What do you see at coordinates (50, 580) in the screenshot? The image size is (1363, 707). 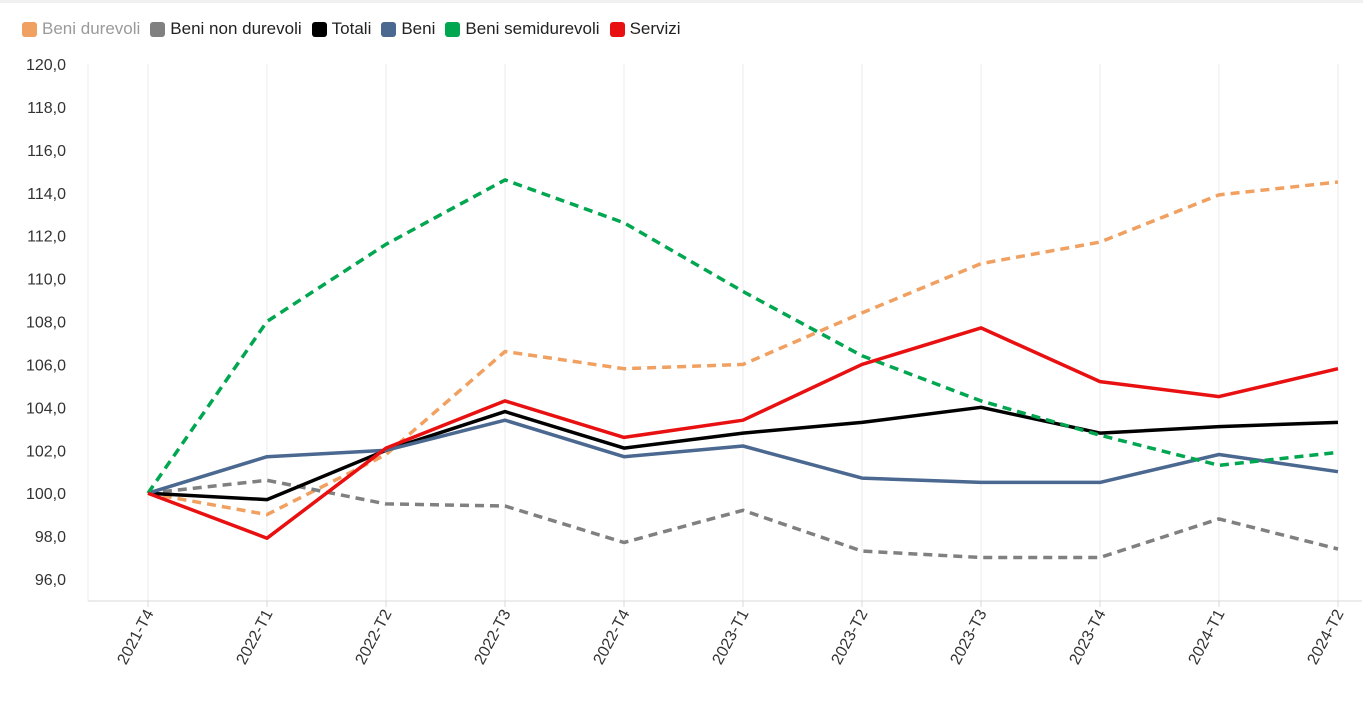 I see `y-tick-label: 96,0` at bounding box center [50, 580].